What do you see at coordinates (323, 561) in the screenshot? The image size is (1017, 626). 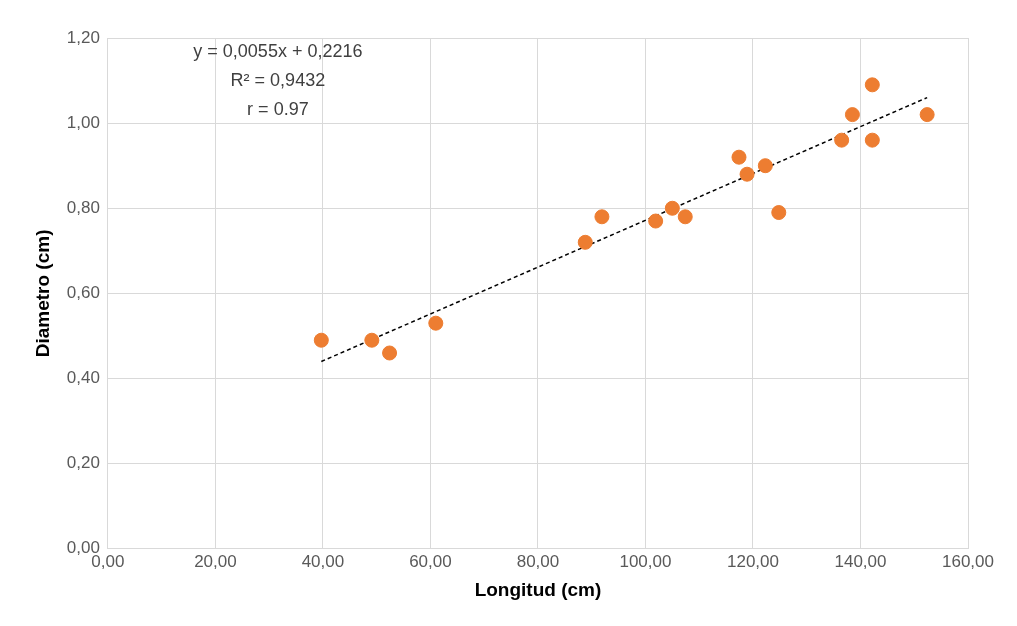 I see `x-tick-label: 40,00` at bounding box center [323, 561].